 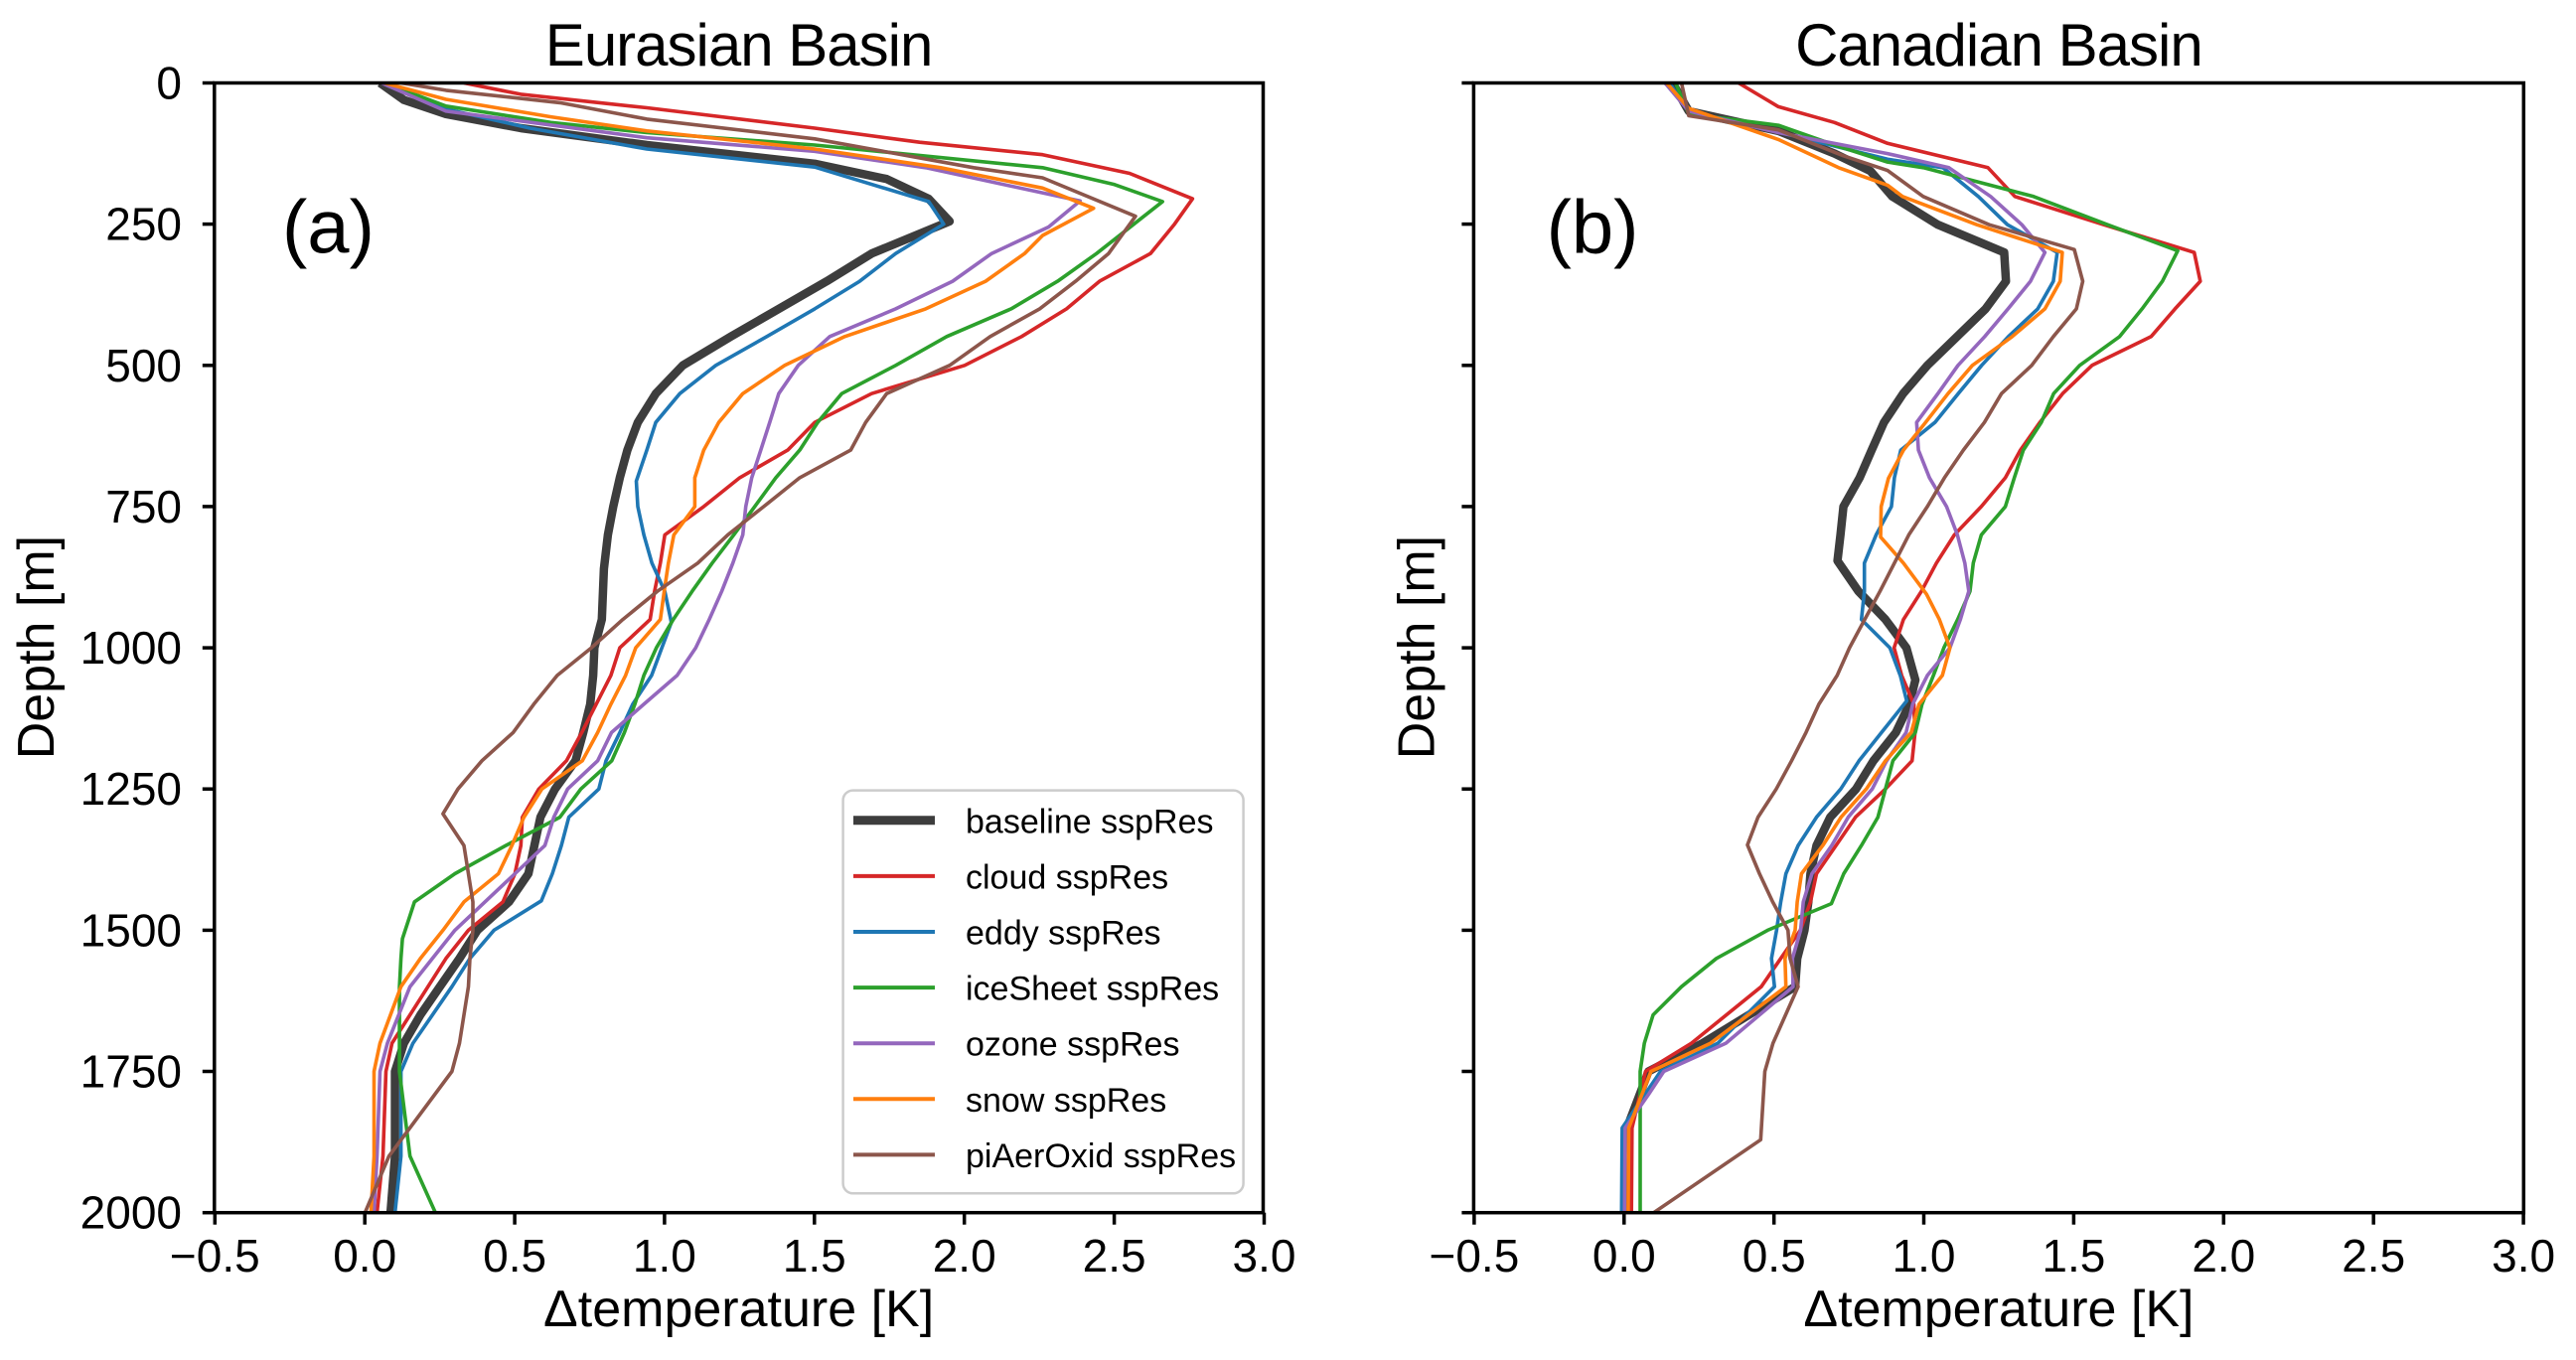 I want to click on svg-text: (a), so click(x=328, y=228).